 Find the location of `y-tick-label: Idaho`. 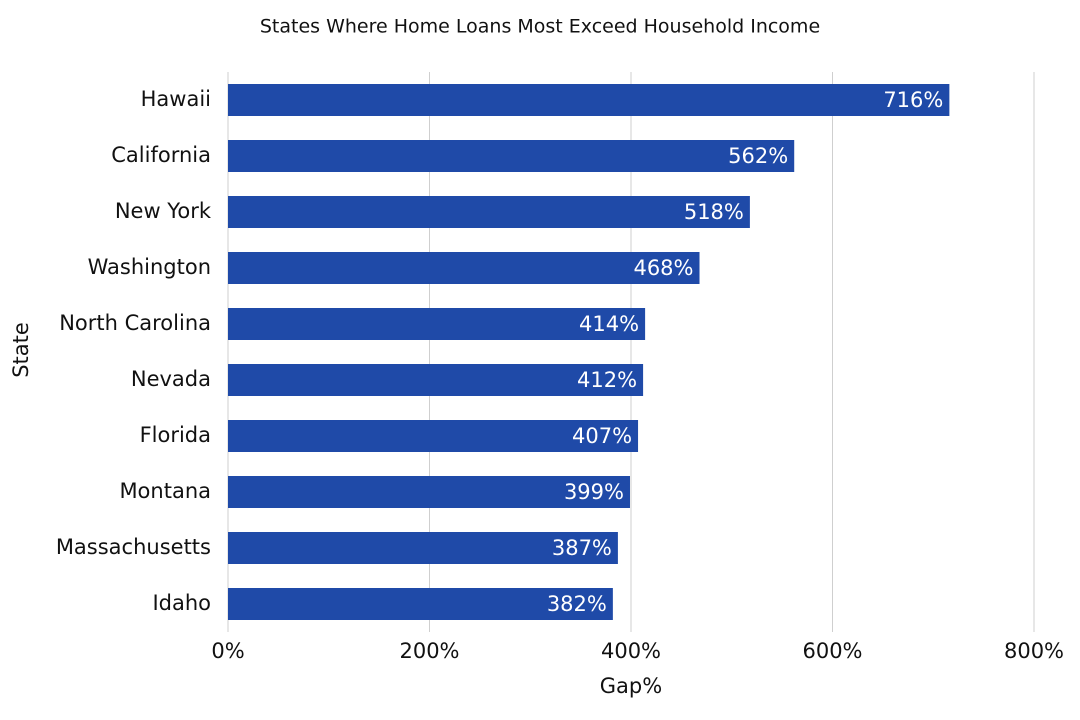

y-tick-label: Idaho is located at coordinates (181, 603).